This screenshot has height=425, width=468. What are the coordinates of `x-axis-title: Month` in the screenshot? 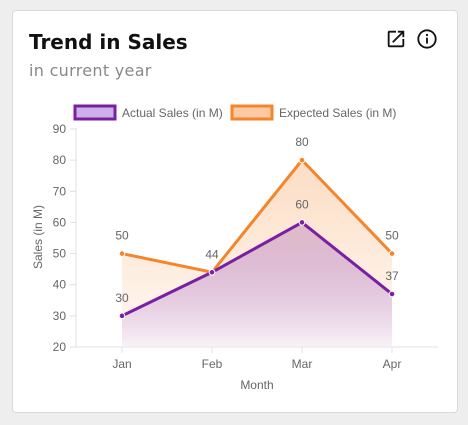 It's located at (256, 385).